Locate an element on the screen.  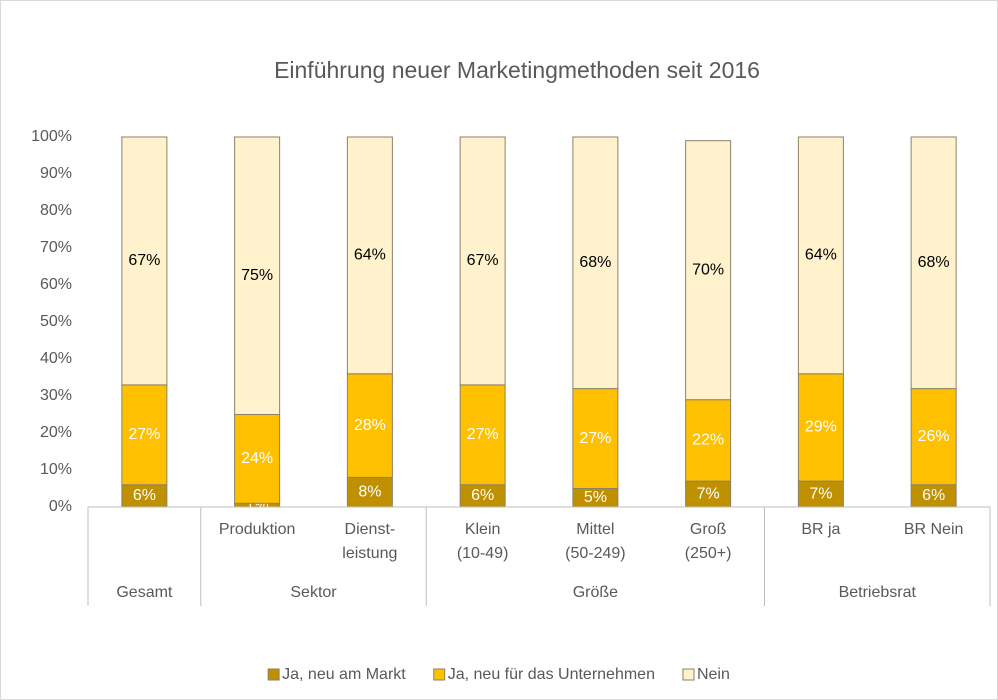
data-label: 75% is located at coordinates (257, 275).